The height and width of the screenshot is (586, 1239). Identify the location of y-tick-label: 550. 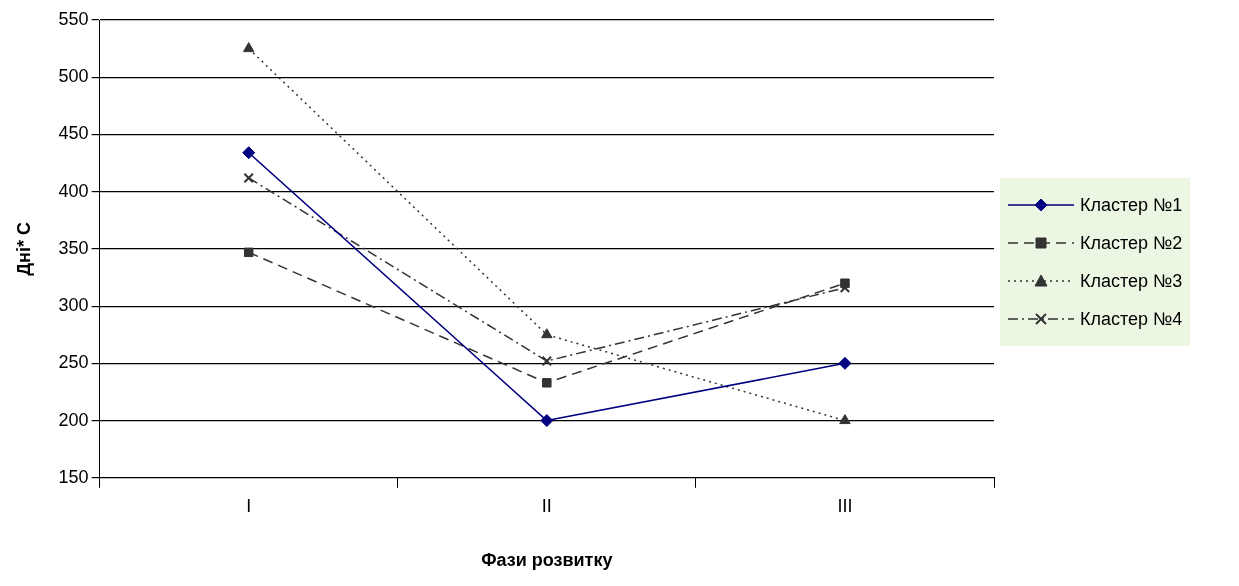
(73, 18).